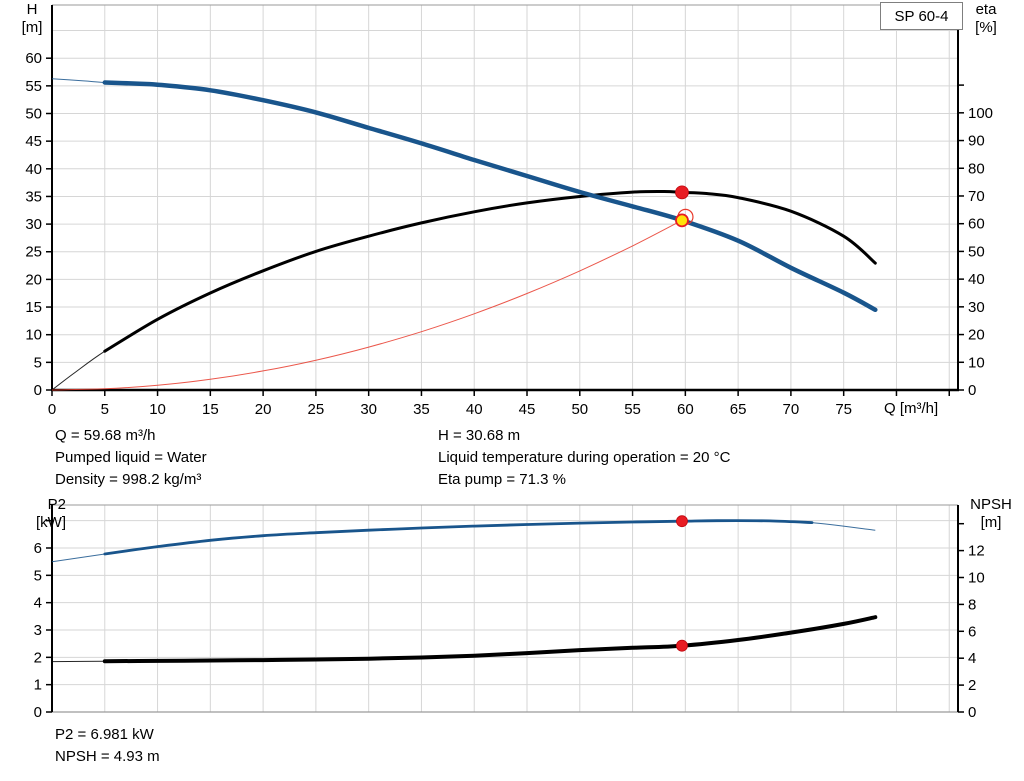  I want to click on tick-label: 65, so click(738, 409).